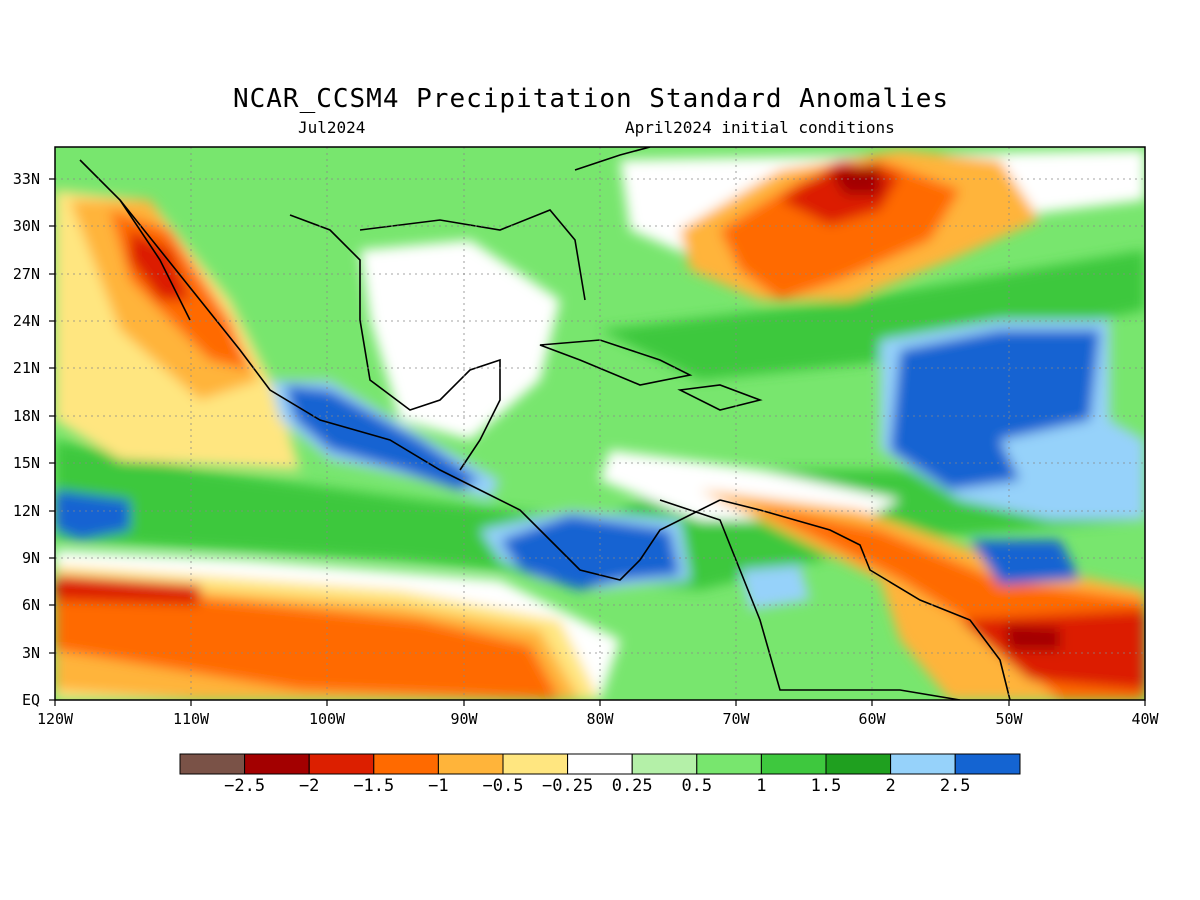 Image resolution: width=1200 pixels, height=900 pixels. What do you see at coordinates (327, 719) in the screenshot?
I see `x-tick-label: 100W` at bounding box center [327, 719].